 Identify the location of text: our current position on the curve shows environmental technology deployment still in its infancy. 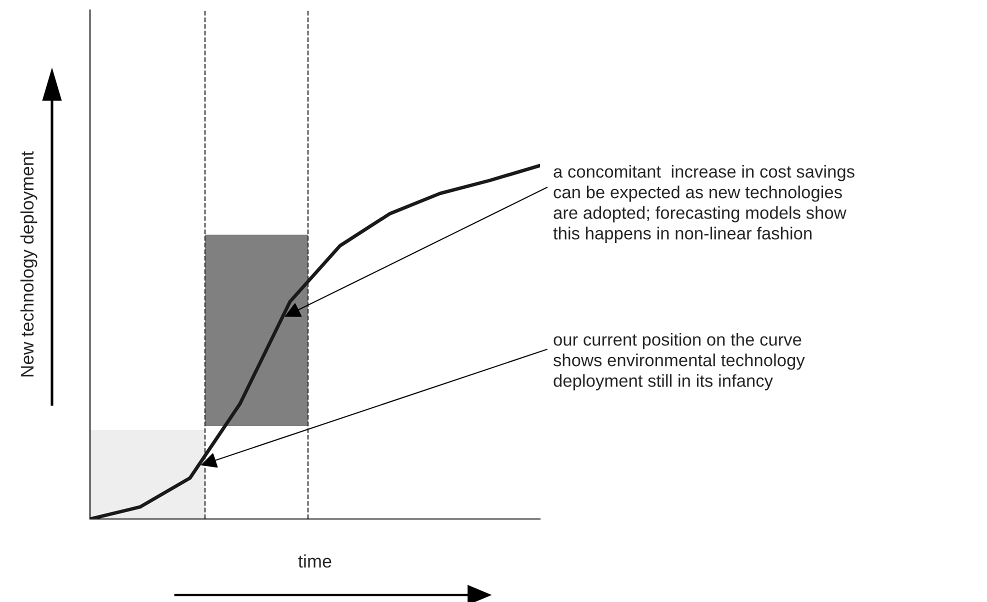
(679, 361).